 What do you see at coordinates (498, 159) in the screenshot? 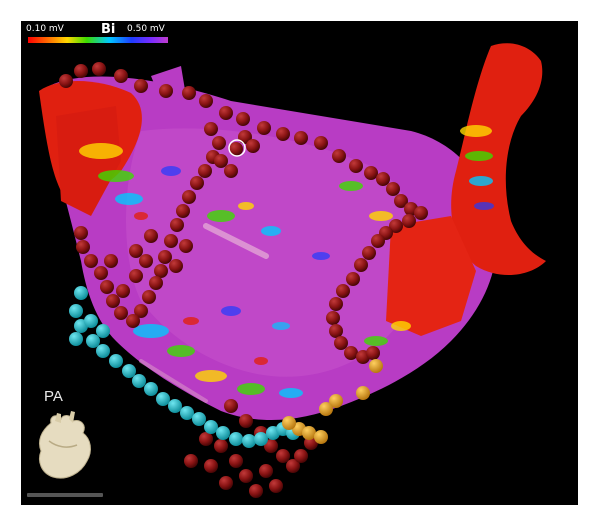
I see `scar-region-upper-right` at bounding box center [498, 159].